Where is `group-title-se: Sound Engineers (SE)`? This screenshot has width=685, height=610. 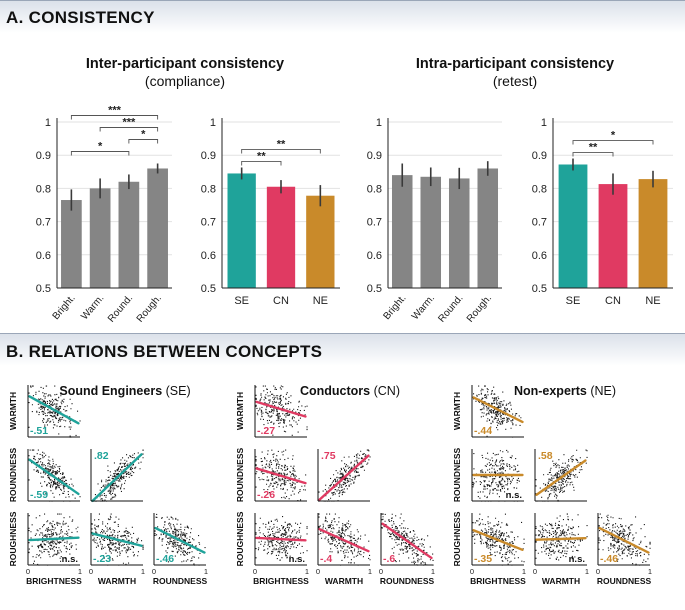
group-title-se: Sound Engineers (SE) is located at coordinates (125, 391).